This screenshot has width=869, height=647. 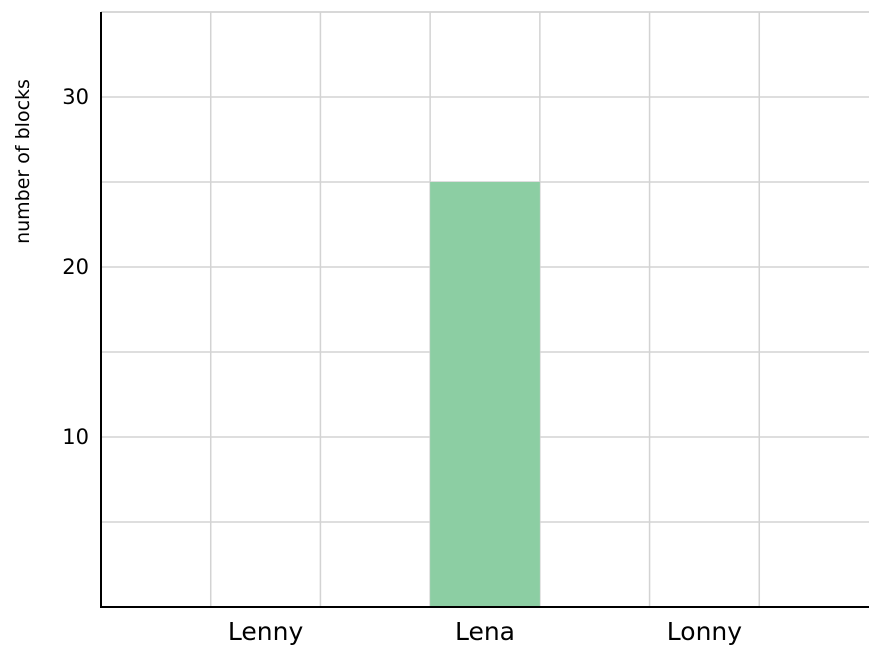 I want to click on y-tick-label: 10, so click(x=75, y=437).